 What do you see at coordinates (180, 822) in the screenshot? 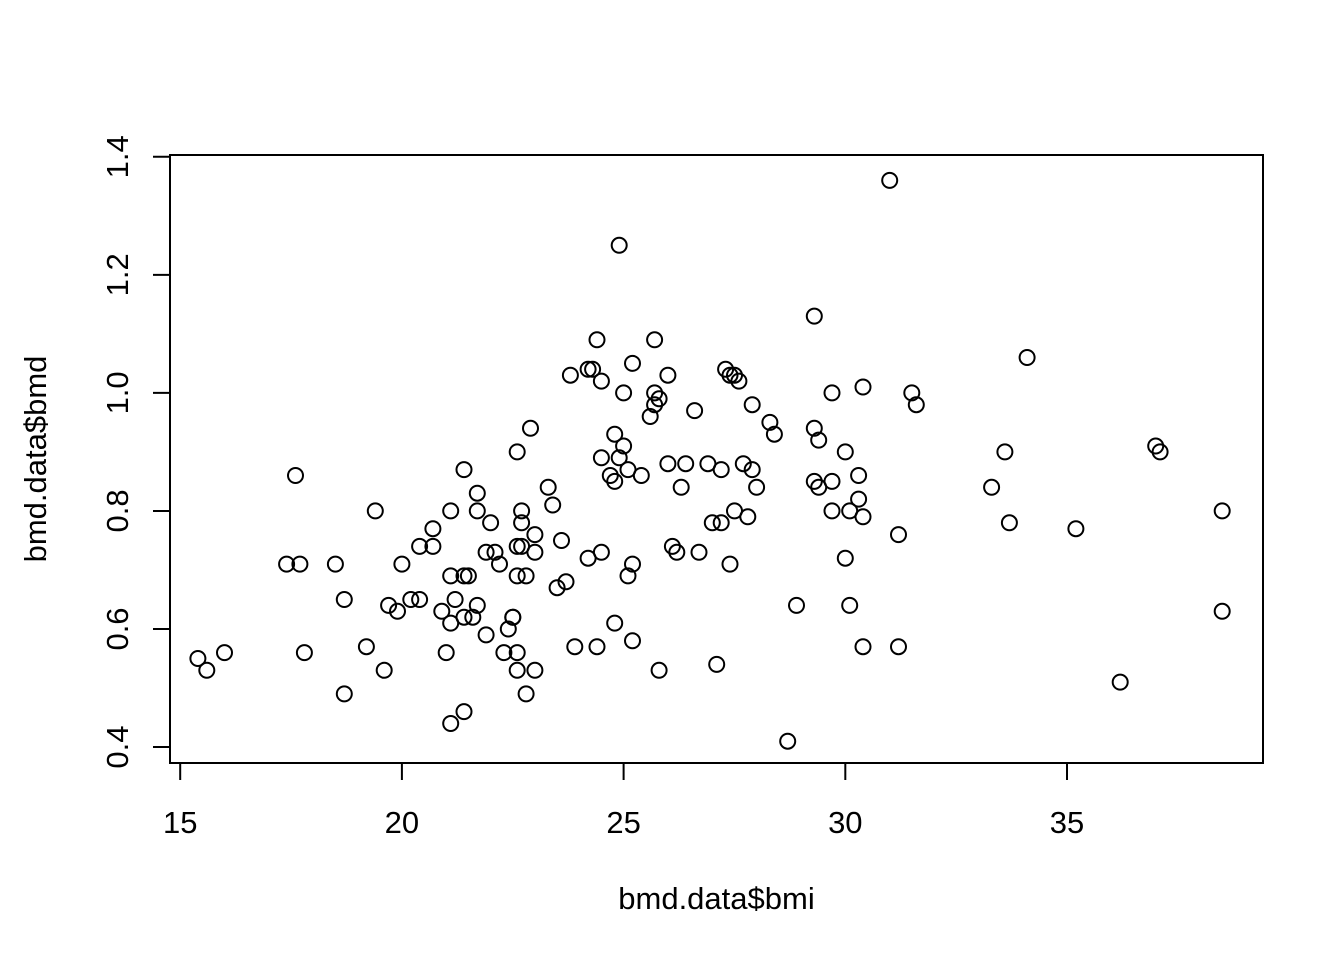
I see `x-tick-label: 15` at bounding box center [180, 822].